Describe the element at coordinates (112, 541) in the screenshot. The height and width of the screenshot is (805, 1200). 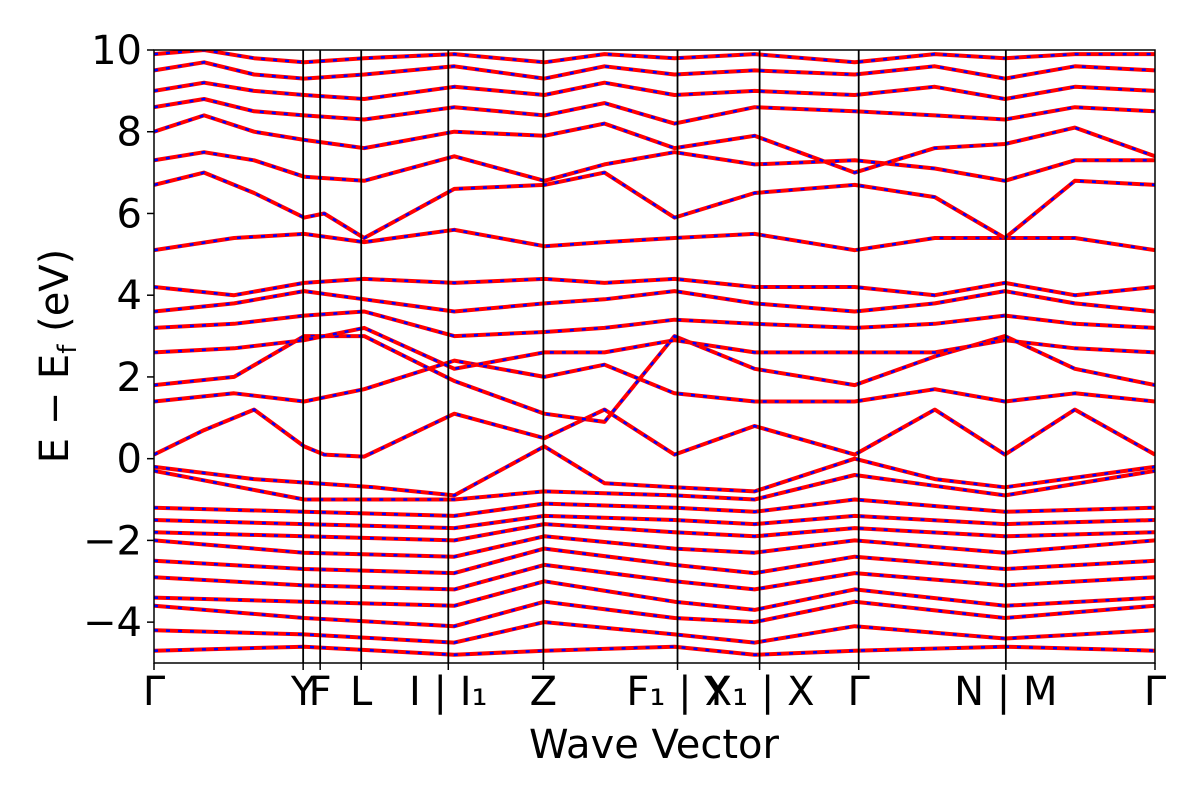
I see `y-tick-label-1: −2` at that location.